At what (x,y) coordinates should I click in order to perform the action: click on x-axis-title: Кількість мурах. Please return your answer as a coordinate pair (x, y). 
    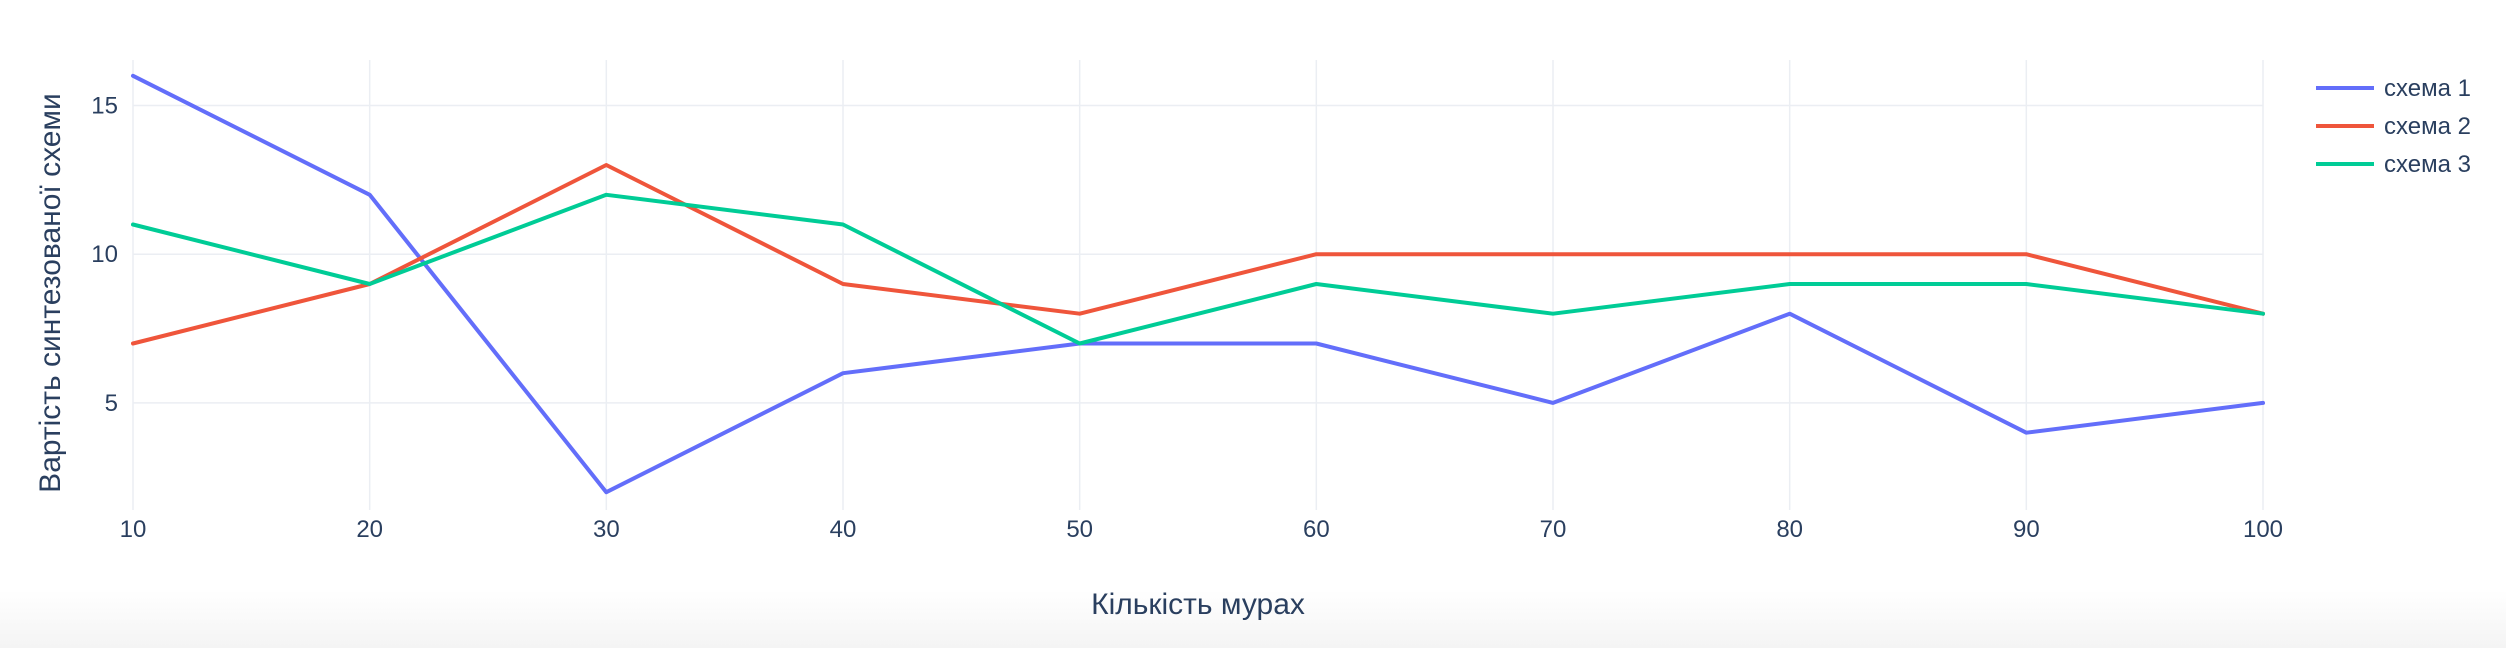
    Looking at the image, I should click on (1198, 604).